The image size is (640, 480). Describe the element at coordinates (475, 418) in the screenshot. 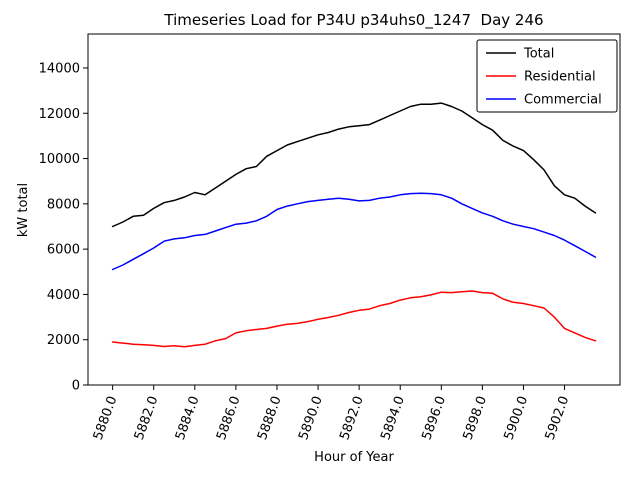

I see `x-tick-label: 5898.0` at that location.